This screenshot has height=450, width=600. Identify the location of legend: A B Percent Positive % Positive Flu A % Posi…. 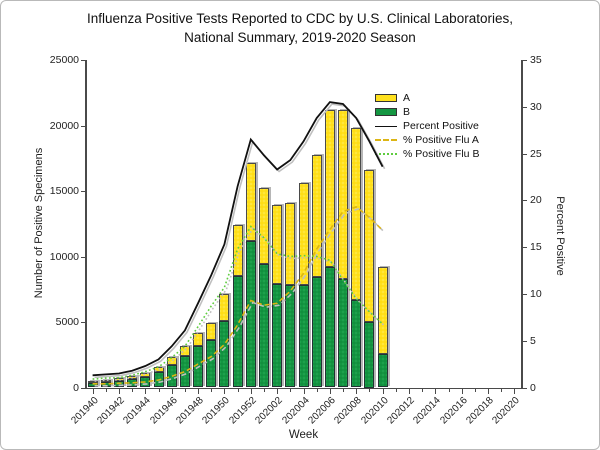
(427, 126).